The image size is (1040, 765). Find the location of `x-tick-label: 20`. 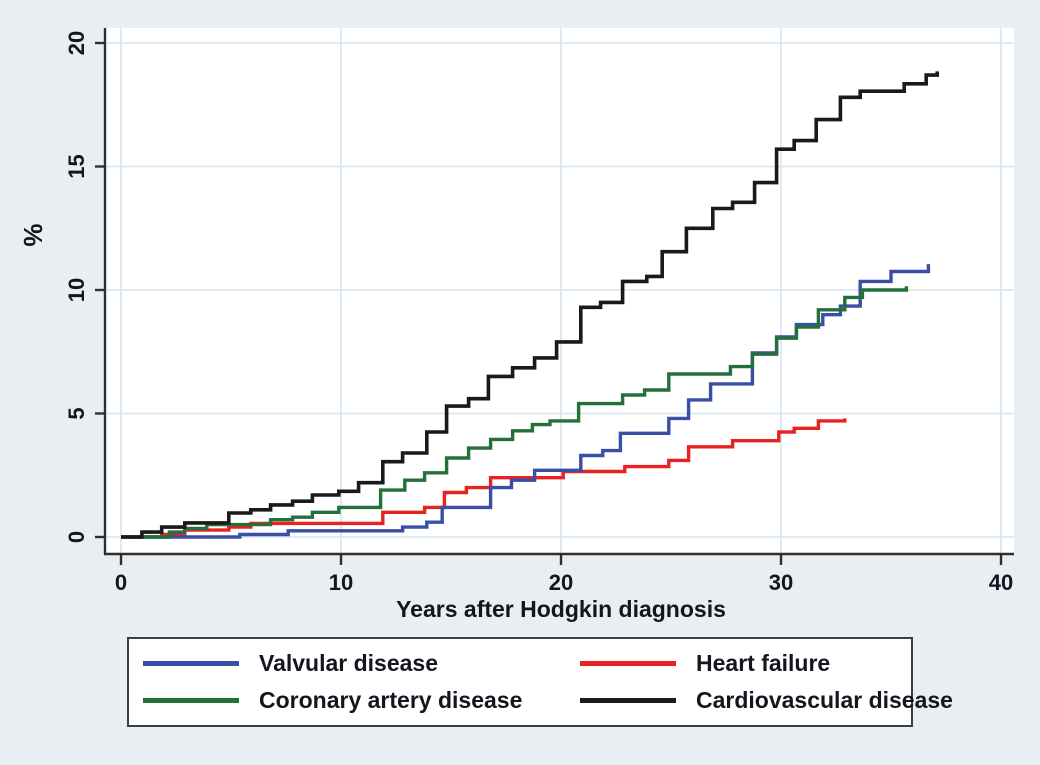

x-tick-label: 20 is located at coordinates (561, 582).